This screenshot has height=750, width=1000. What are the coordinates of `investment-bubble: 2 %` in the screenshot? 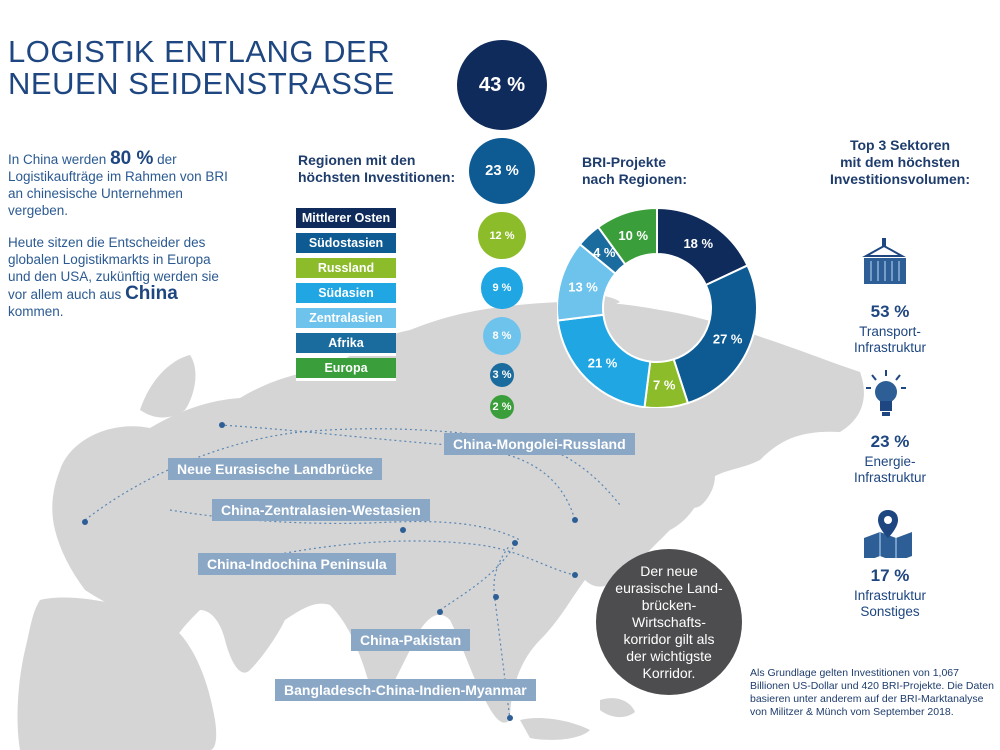 It's located at (502, 407).